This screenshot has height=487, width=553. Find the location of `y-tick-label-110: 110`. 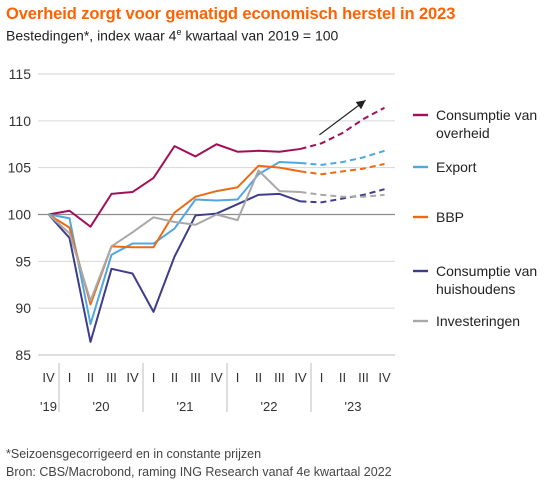

y-tick-label-110: 110 is located at coordinates (20, 121).